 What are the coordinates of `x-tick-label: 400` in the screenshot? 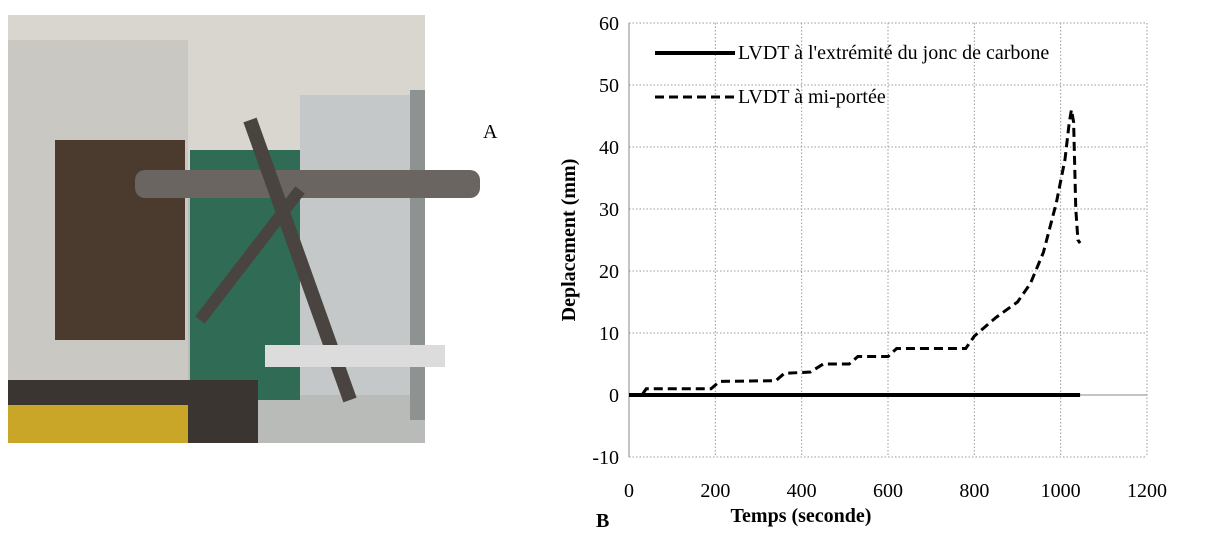 It's located at (802, 491).